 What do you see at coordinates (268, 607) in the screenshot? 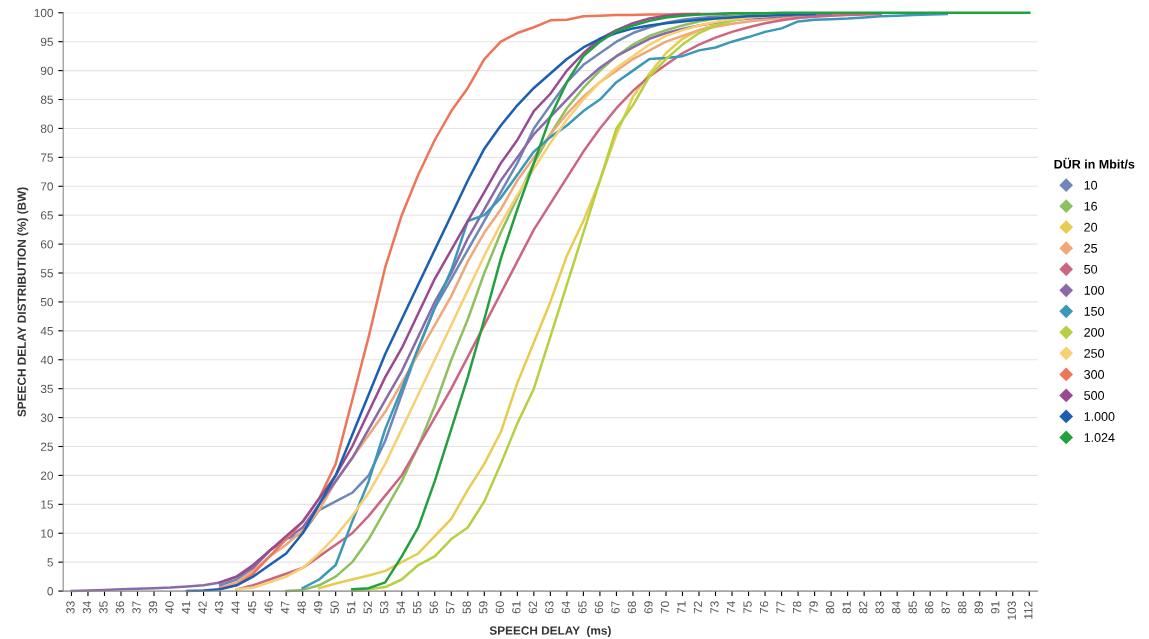
I see `x-tick-label: 46` at bounding box center [268, 607].